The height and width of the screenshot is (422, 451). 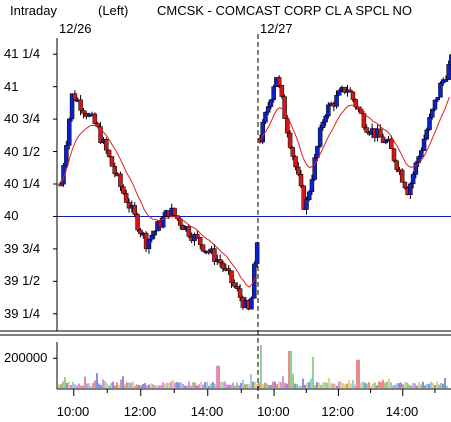 What do you see at coordinates (22, 54) in the screenshot?
I see `price-tick-label: 41 1/4` at bounding box center [22, 54].